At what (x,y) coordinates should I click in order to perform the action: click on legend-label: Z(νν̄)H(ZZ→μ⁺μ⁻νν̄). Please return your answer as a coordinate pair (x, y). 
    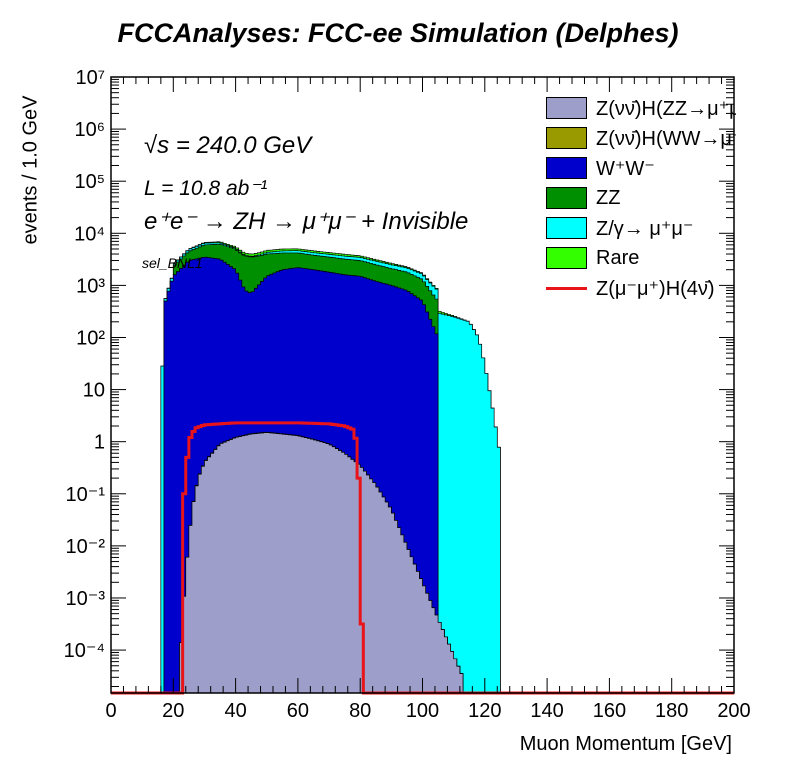
    Looking at the image, I should click on (666, 108).